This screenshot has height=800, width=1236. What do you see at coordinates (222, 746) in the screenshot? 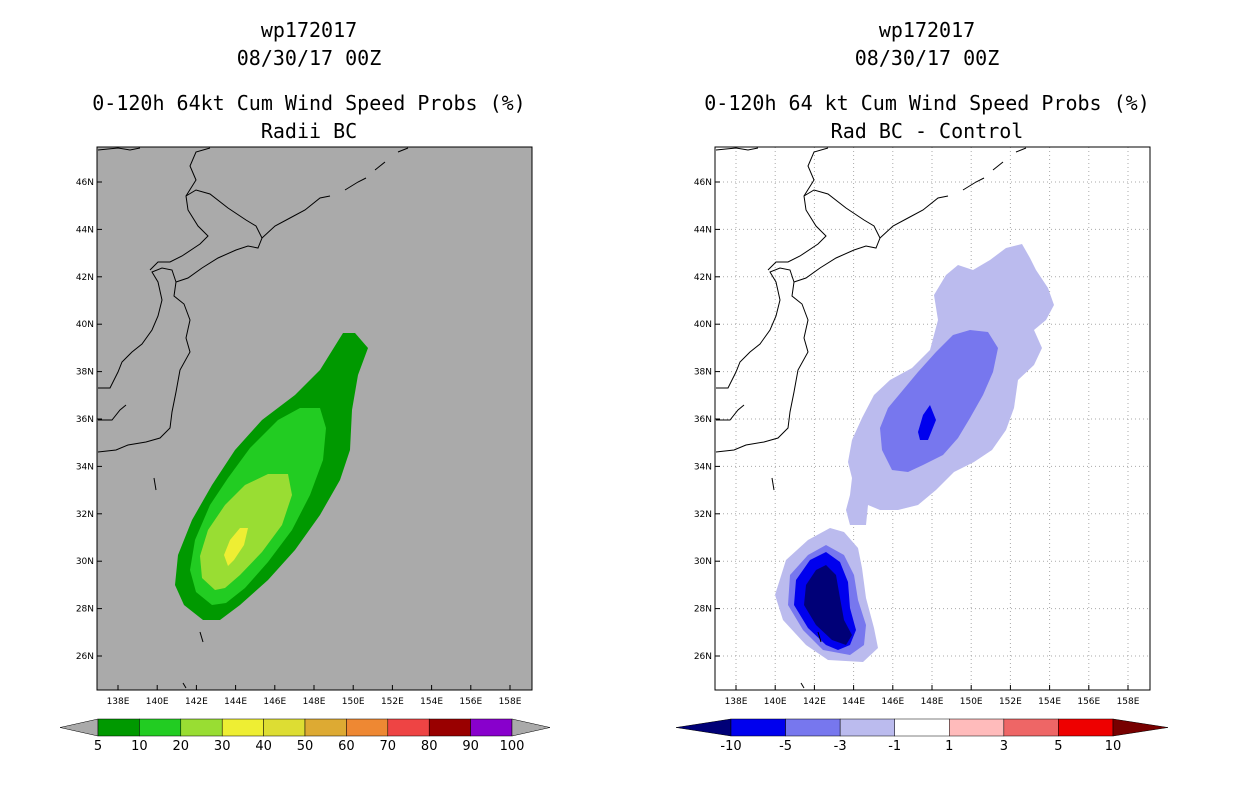
I see `colorbar-label: 30` at bounding box center [222, 746].